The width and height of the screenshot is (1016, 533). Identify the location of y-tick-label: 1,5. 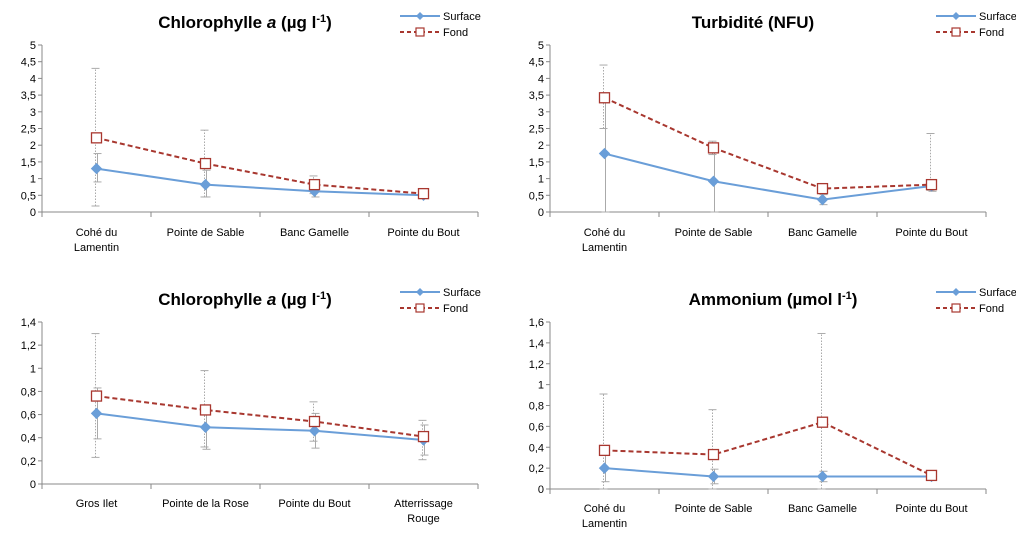
(536, 163).